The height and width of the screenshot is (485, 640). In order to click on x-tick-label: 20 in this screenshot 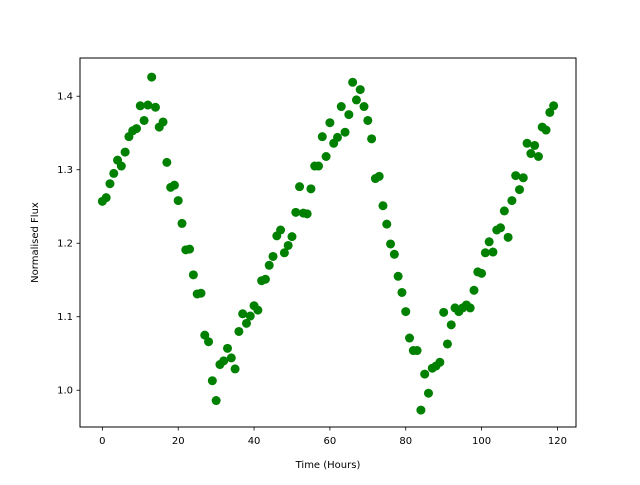, I will do `click(178, 441)`.